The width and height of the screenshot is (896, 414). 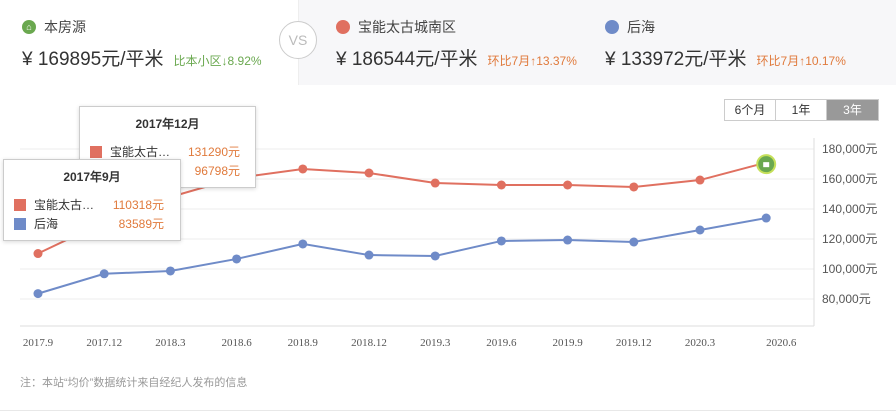 What do you see at coordinates (298, 40) in the screenshot?
I see `vs-badge: VS` at bounding box center [298, 40].